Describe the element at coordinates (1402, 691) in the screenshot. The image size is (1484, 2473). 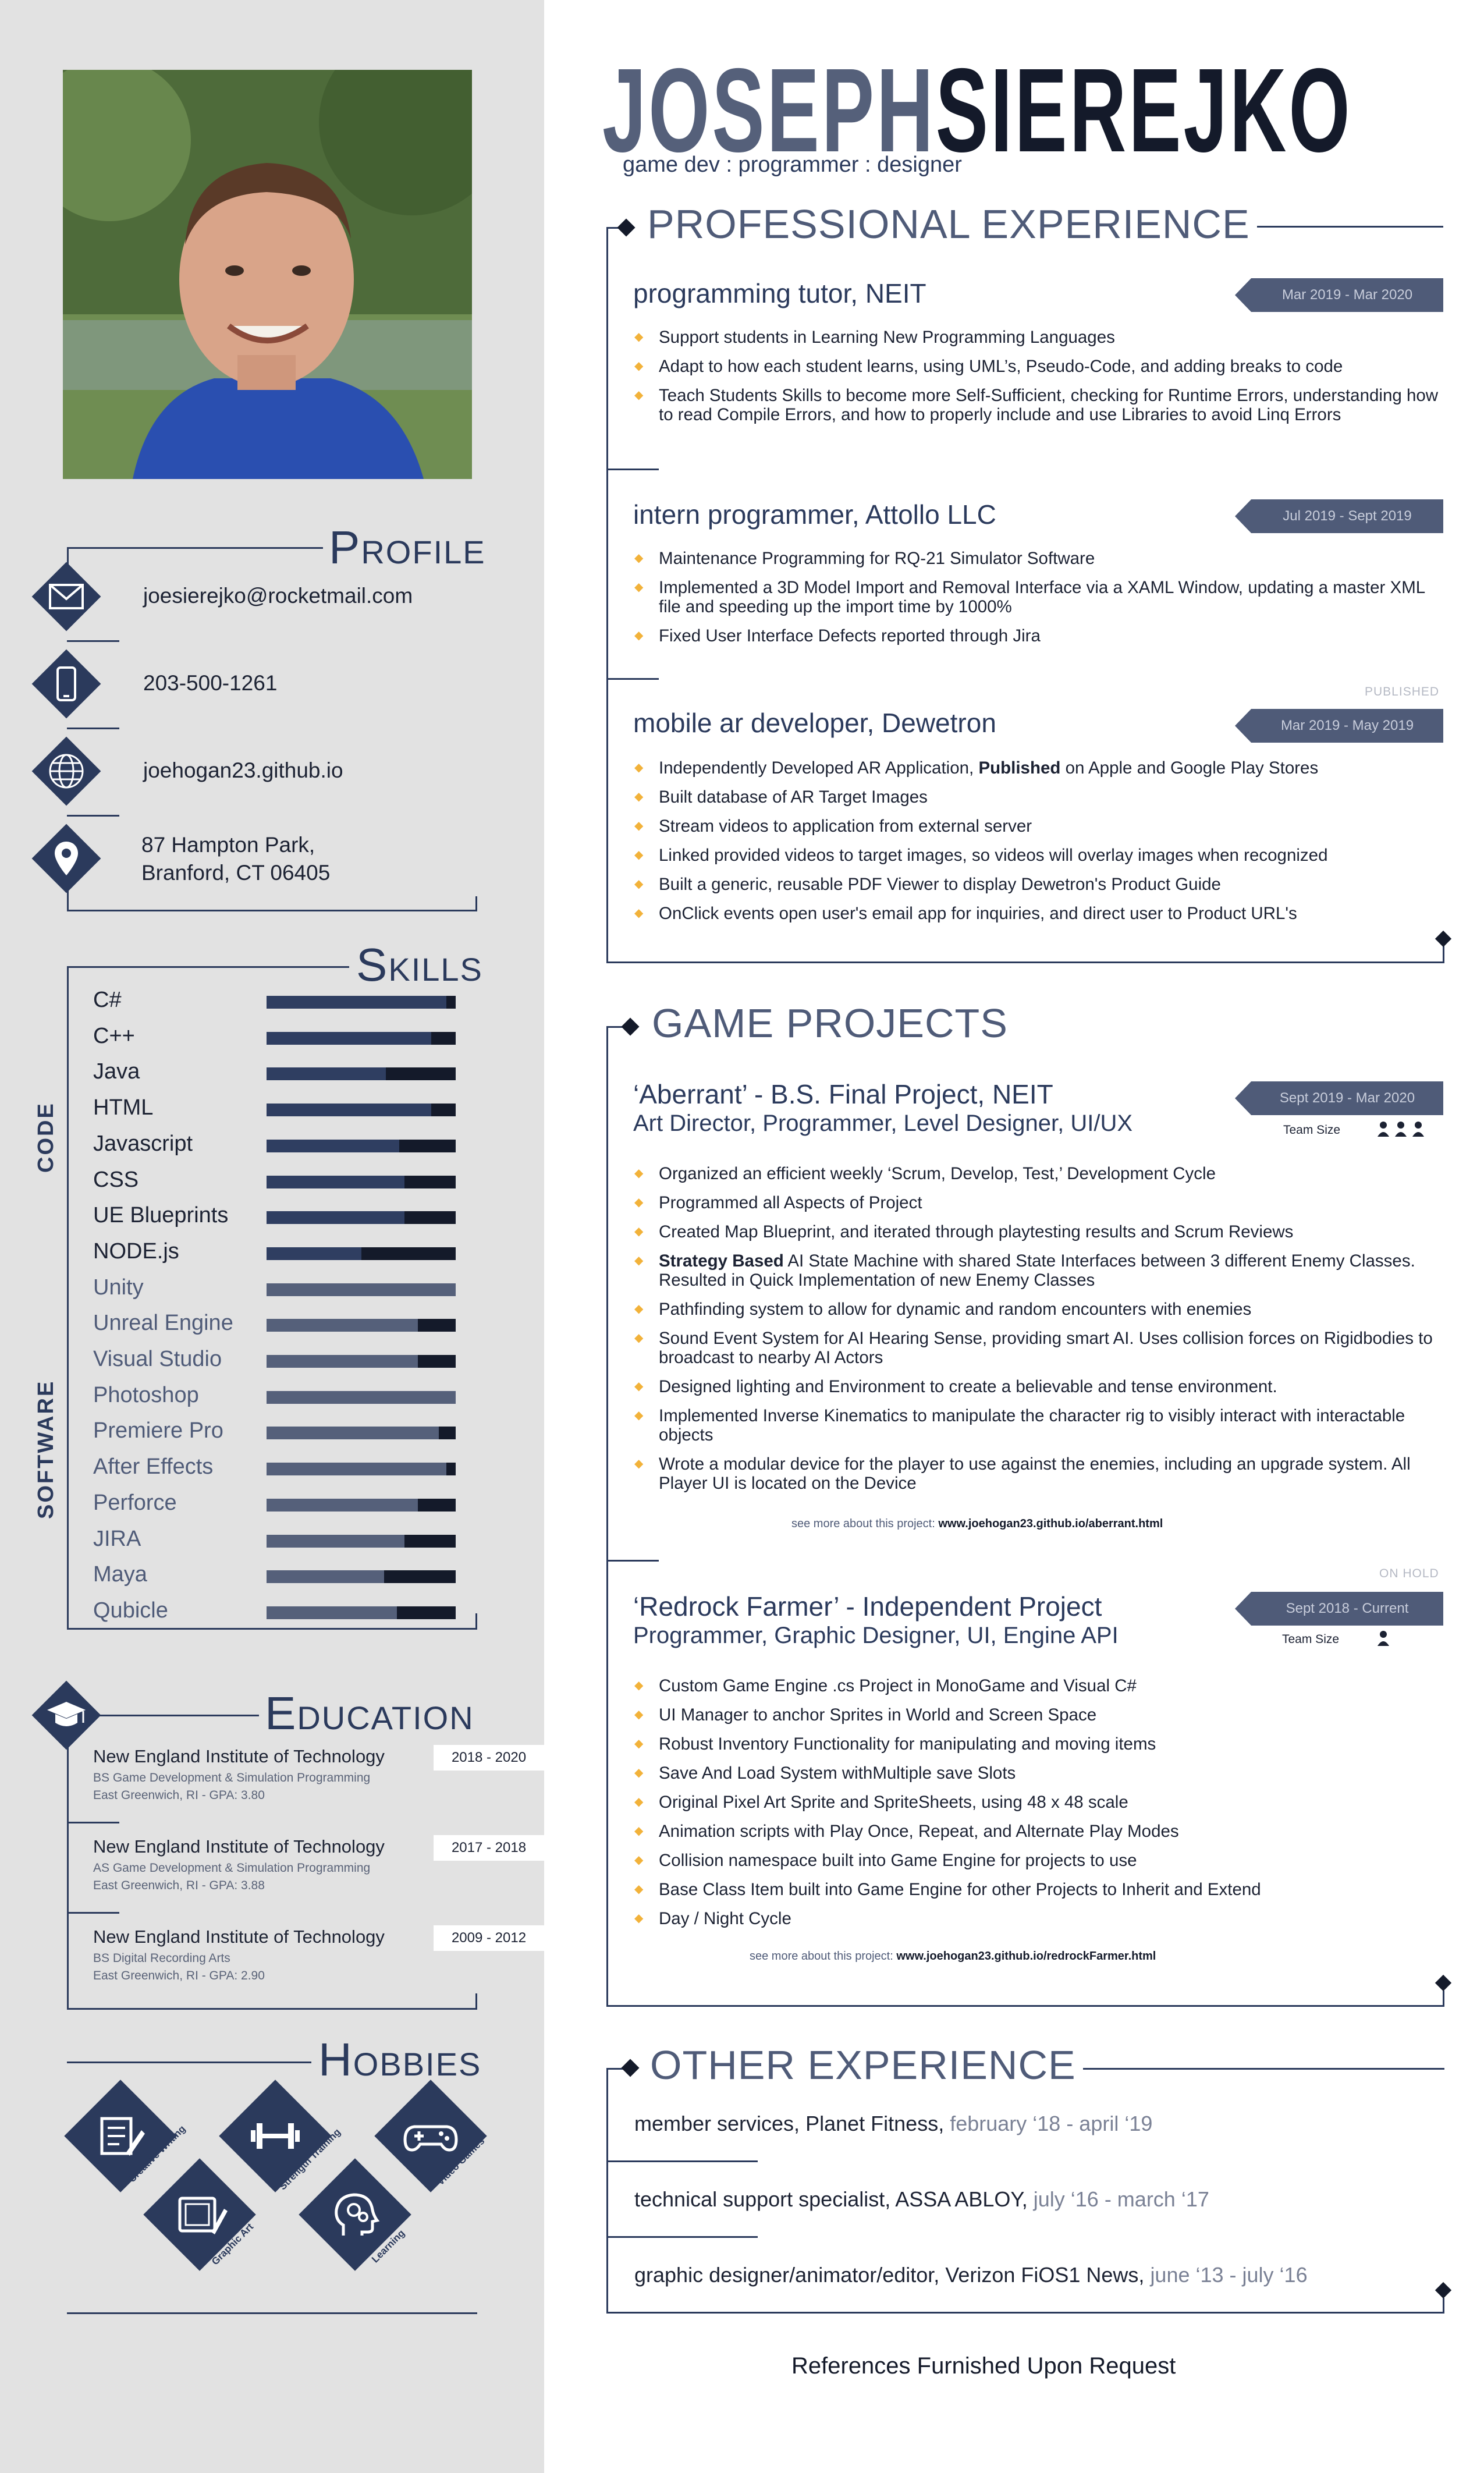
I see `published-tag: PUBLISHED` at that location.